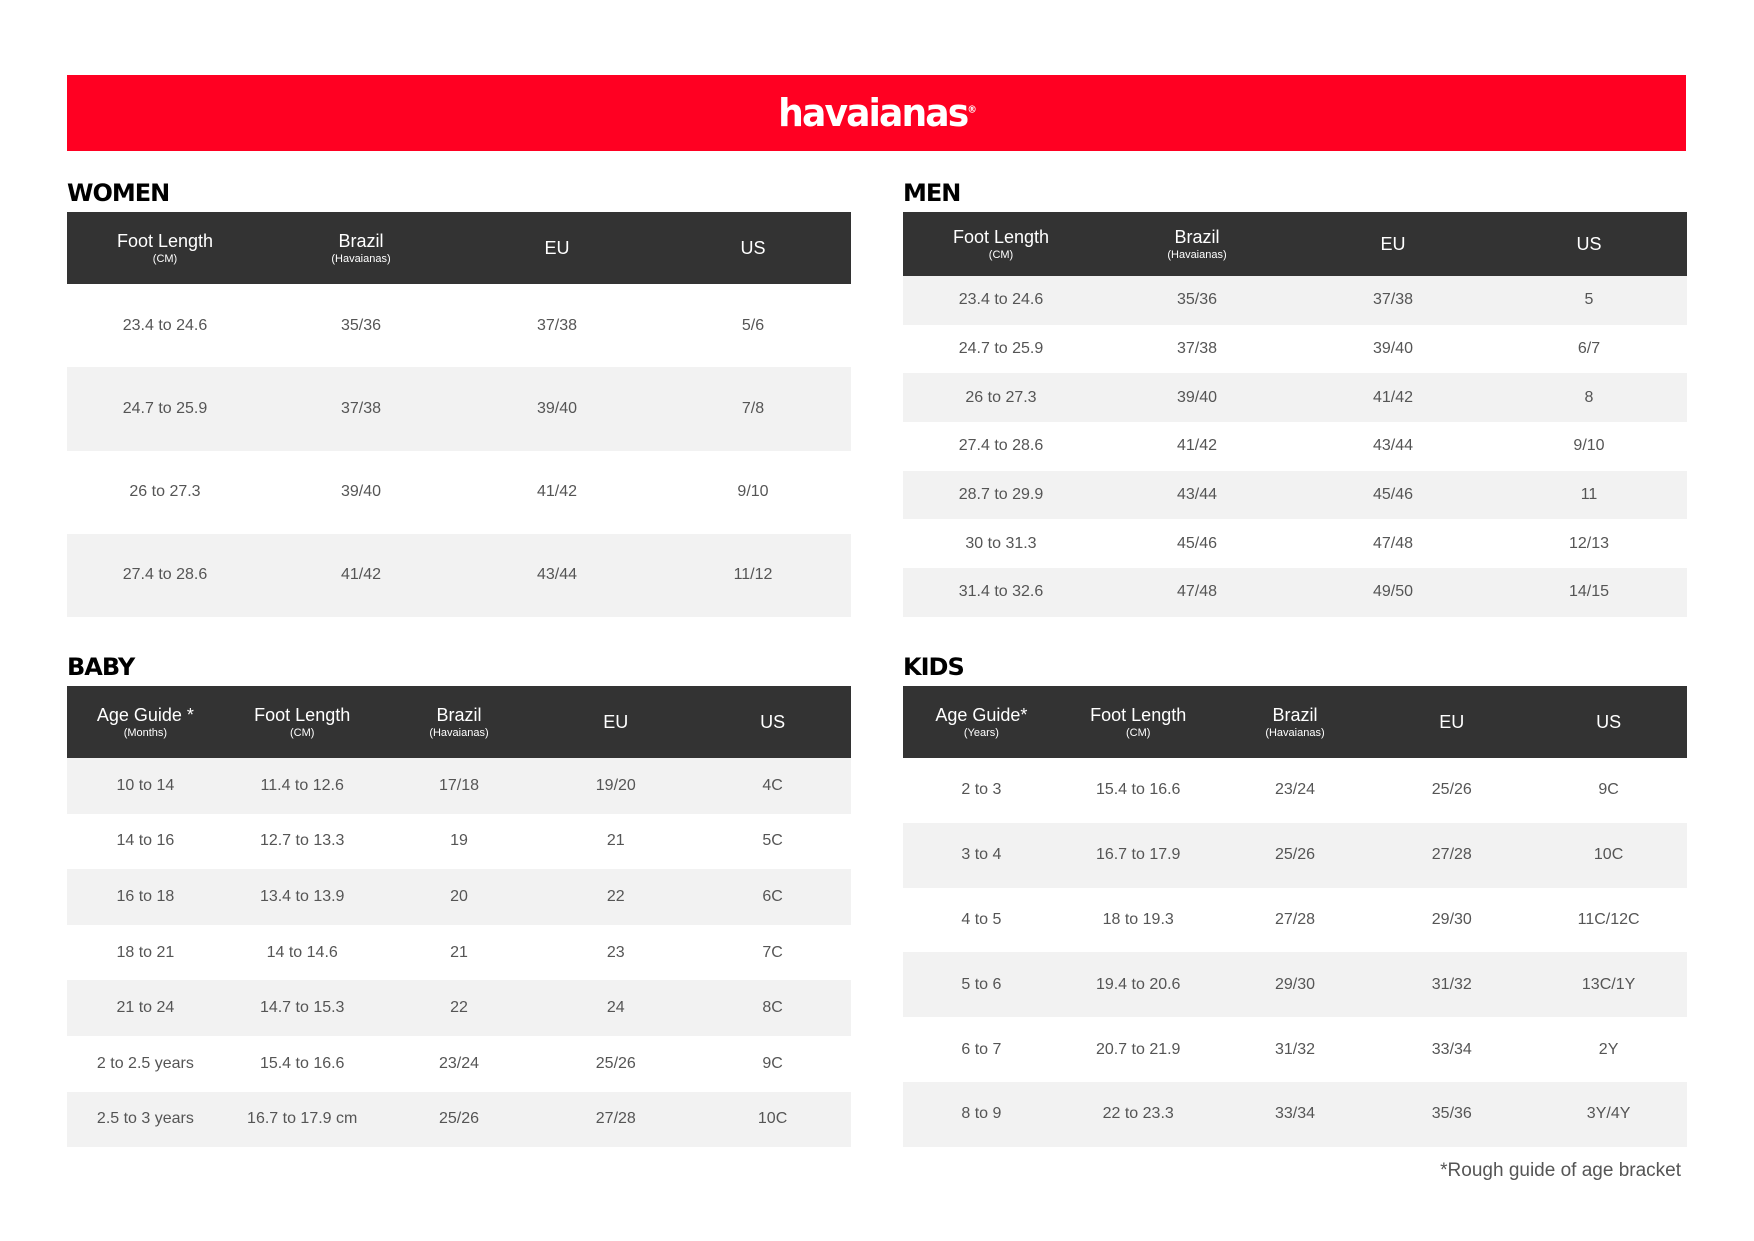 The height and width of the screenshot is (1241, 1754). I want to click on table-row: 10 to 14 11.4 to 12.6 17/18 19/20 4C, so click(459, 786).